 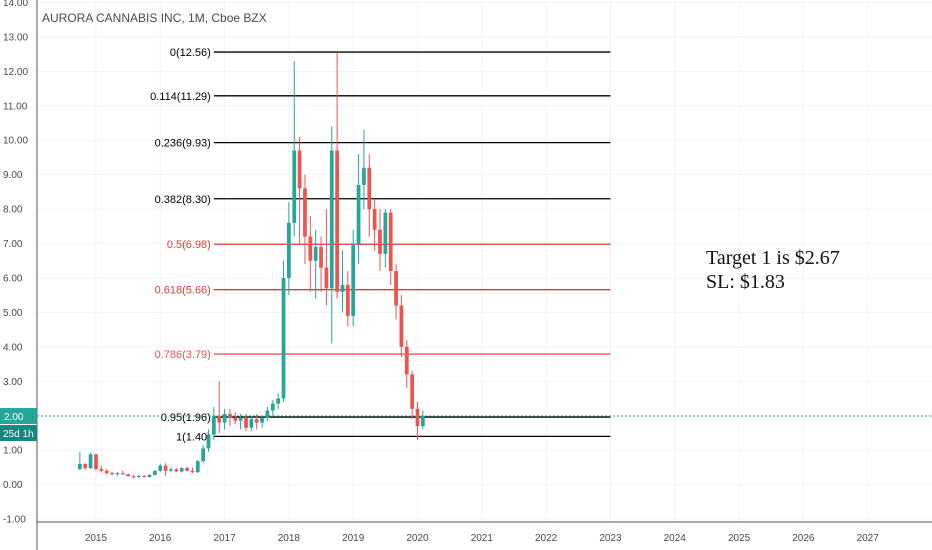 What do you see at coordinates (160, 538) in the screenshot?
I see `x-tick-label: 2016` at bounding box center [160, 538].